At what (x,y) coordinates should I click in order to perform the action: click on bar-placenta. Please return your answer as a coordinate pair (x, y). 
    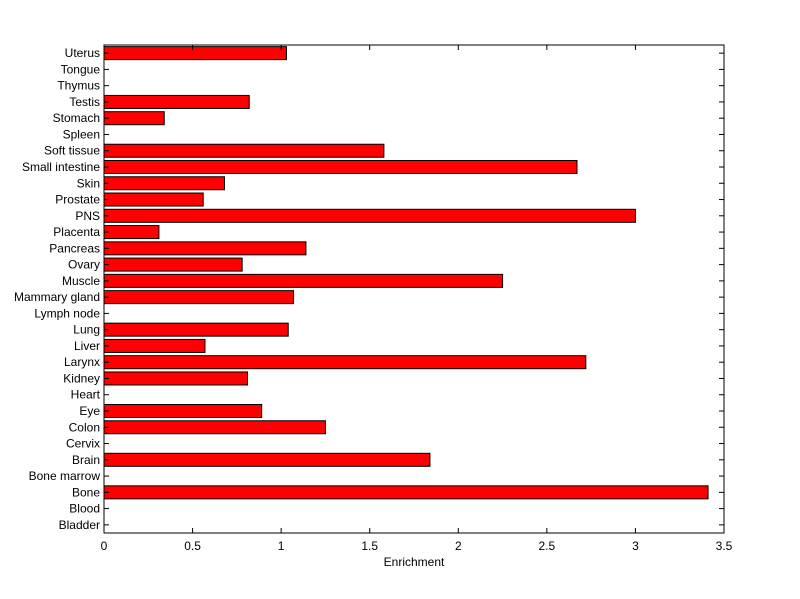
    Looking at the image, I should click on (131, 232).